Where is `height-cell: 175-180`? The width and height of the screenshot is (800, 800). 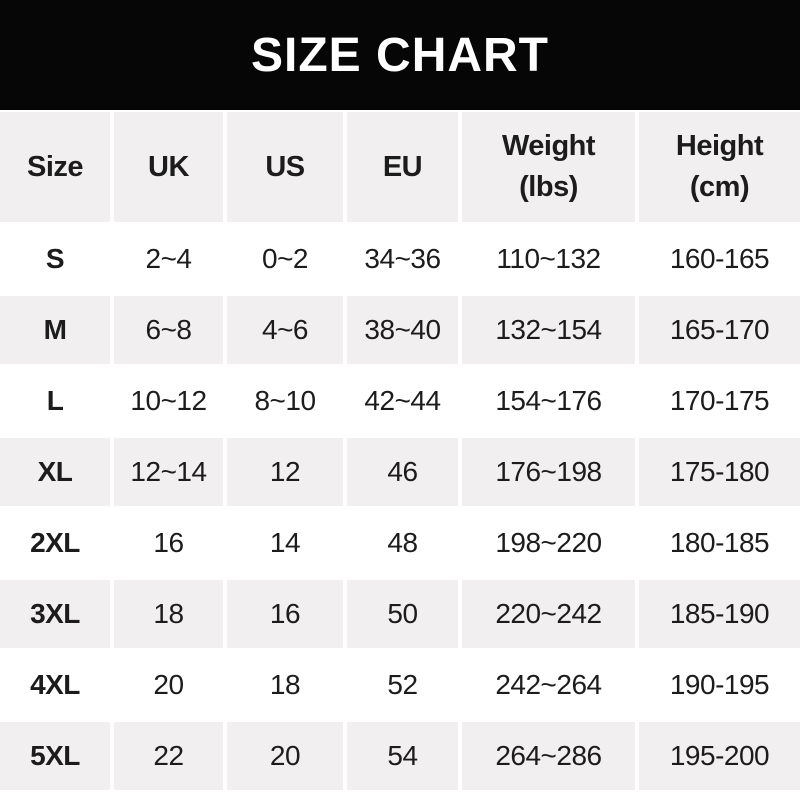
height-cell: 175-180 is located at coordinates (719, 472).